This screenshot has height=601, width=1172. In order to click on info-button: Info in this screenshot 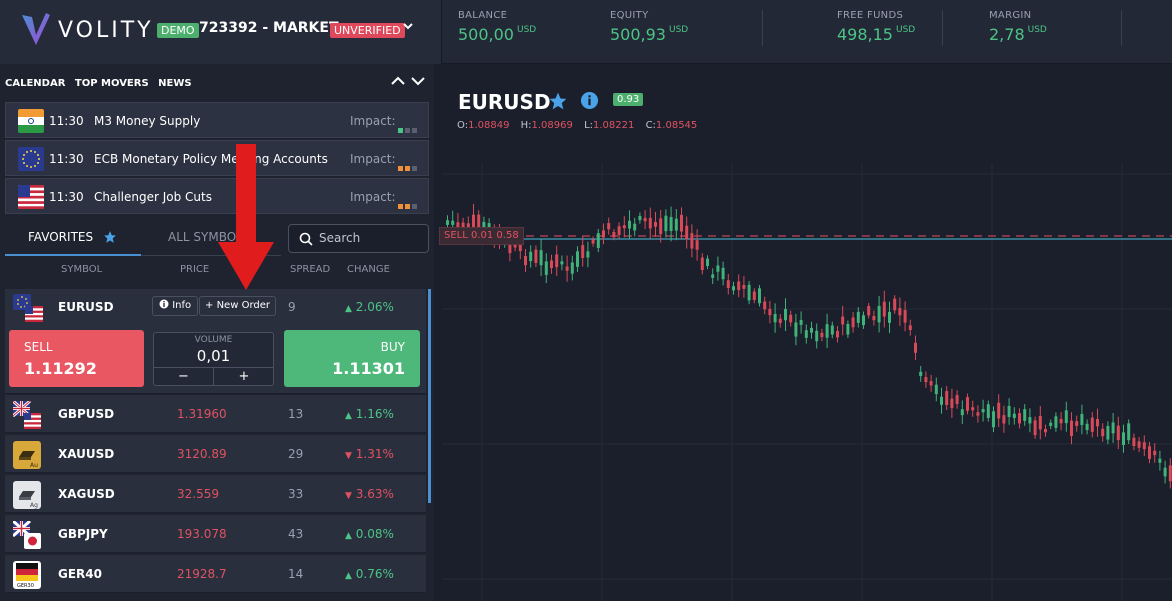, I will do `click(175, 306)`.